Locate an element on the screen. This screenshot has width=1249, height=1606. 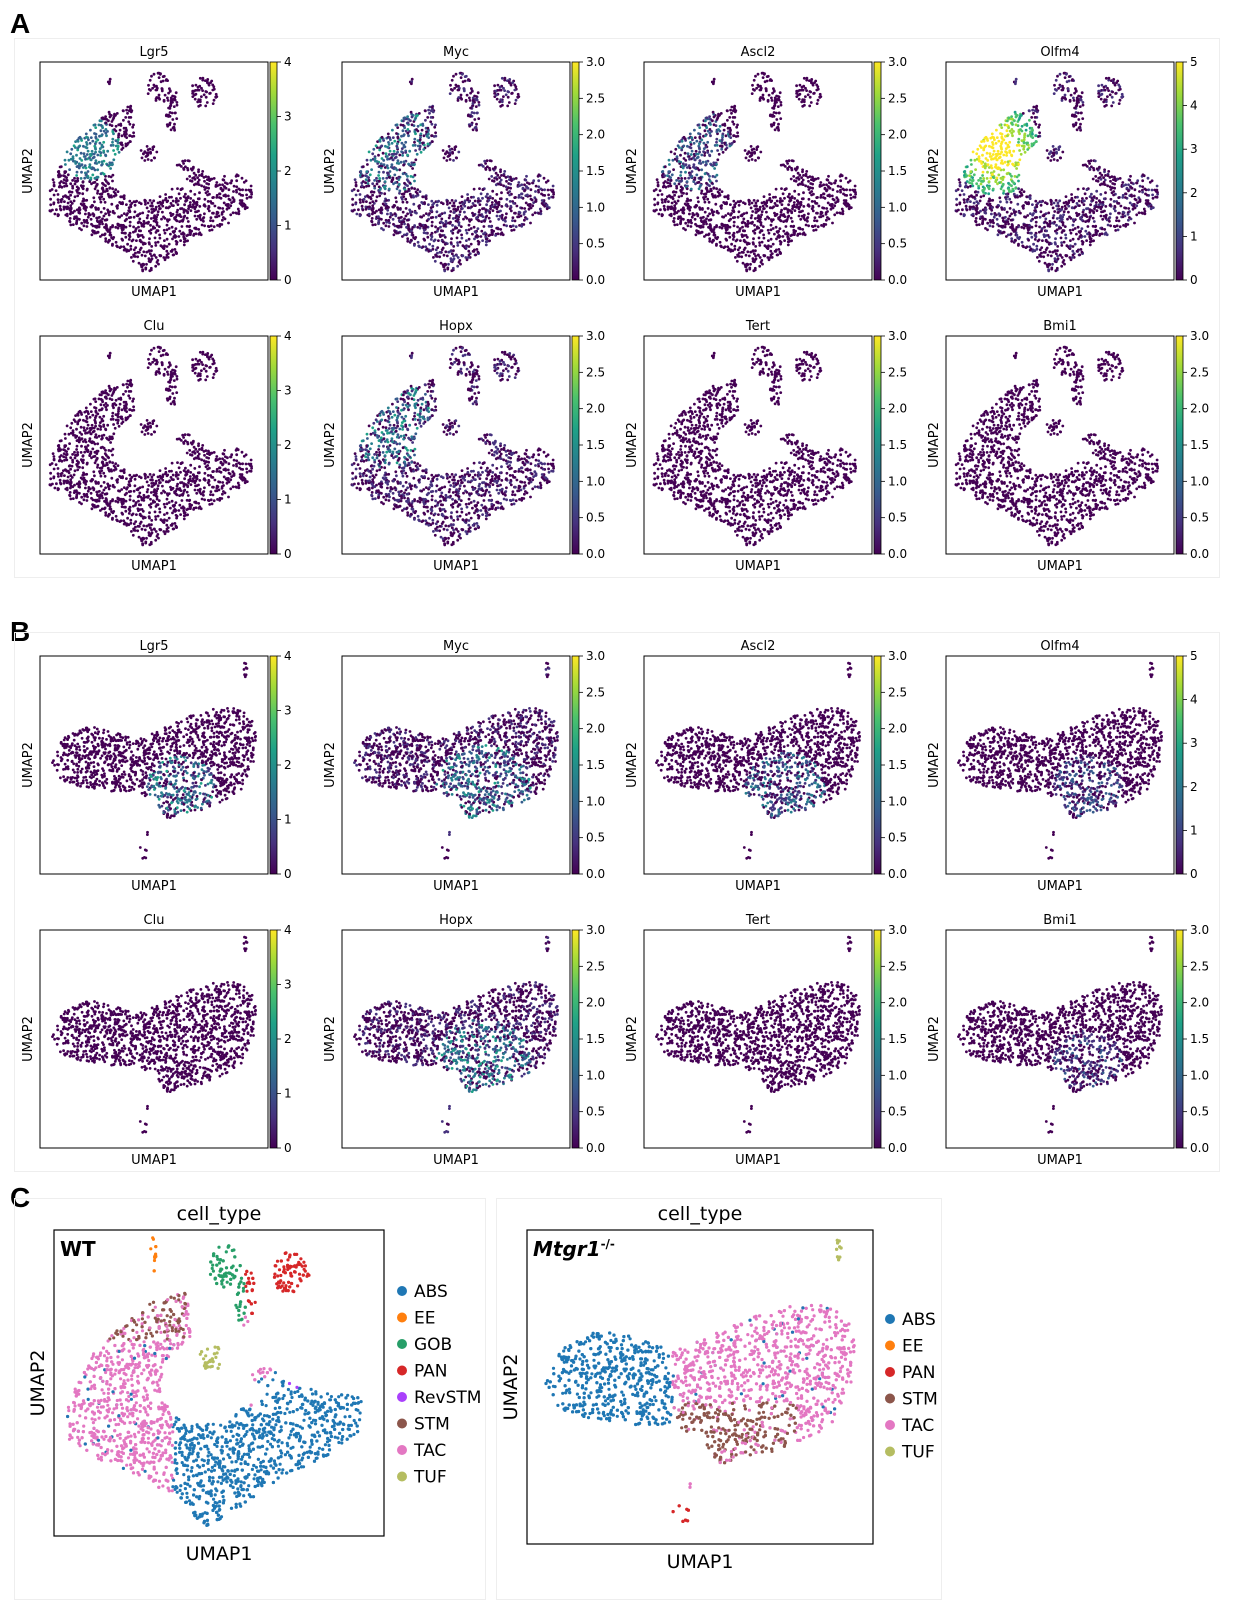
colorbar-tick-label: 0.5 is located at coordinates (595, 244).